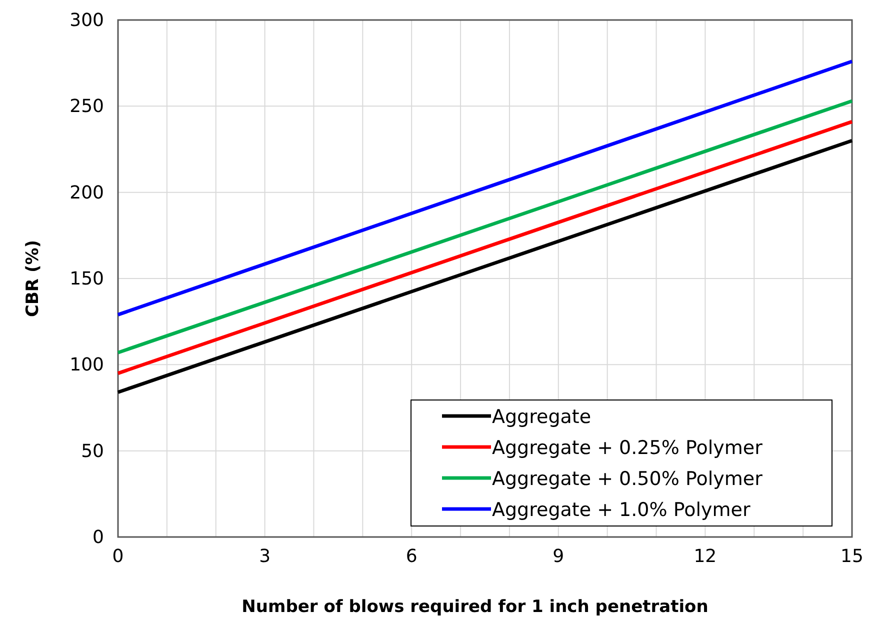 The height and width of the screenshot is (639, 876). Describe the element at coordinates (87, 193) in the screenshot. I see `y-tick-label: 200` at that location.